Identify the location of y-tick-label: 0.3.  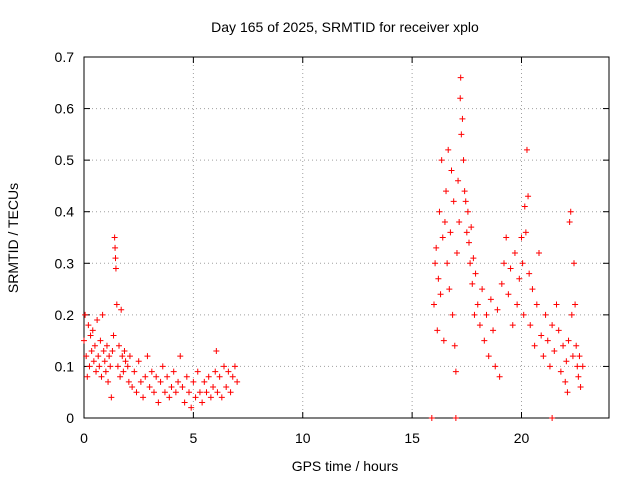
(65, 263).